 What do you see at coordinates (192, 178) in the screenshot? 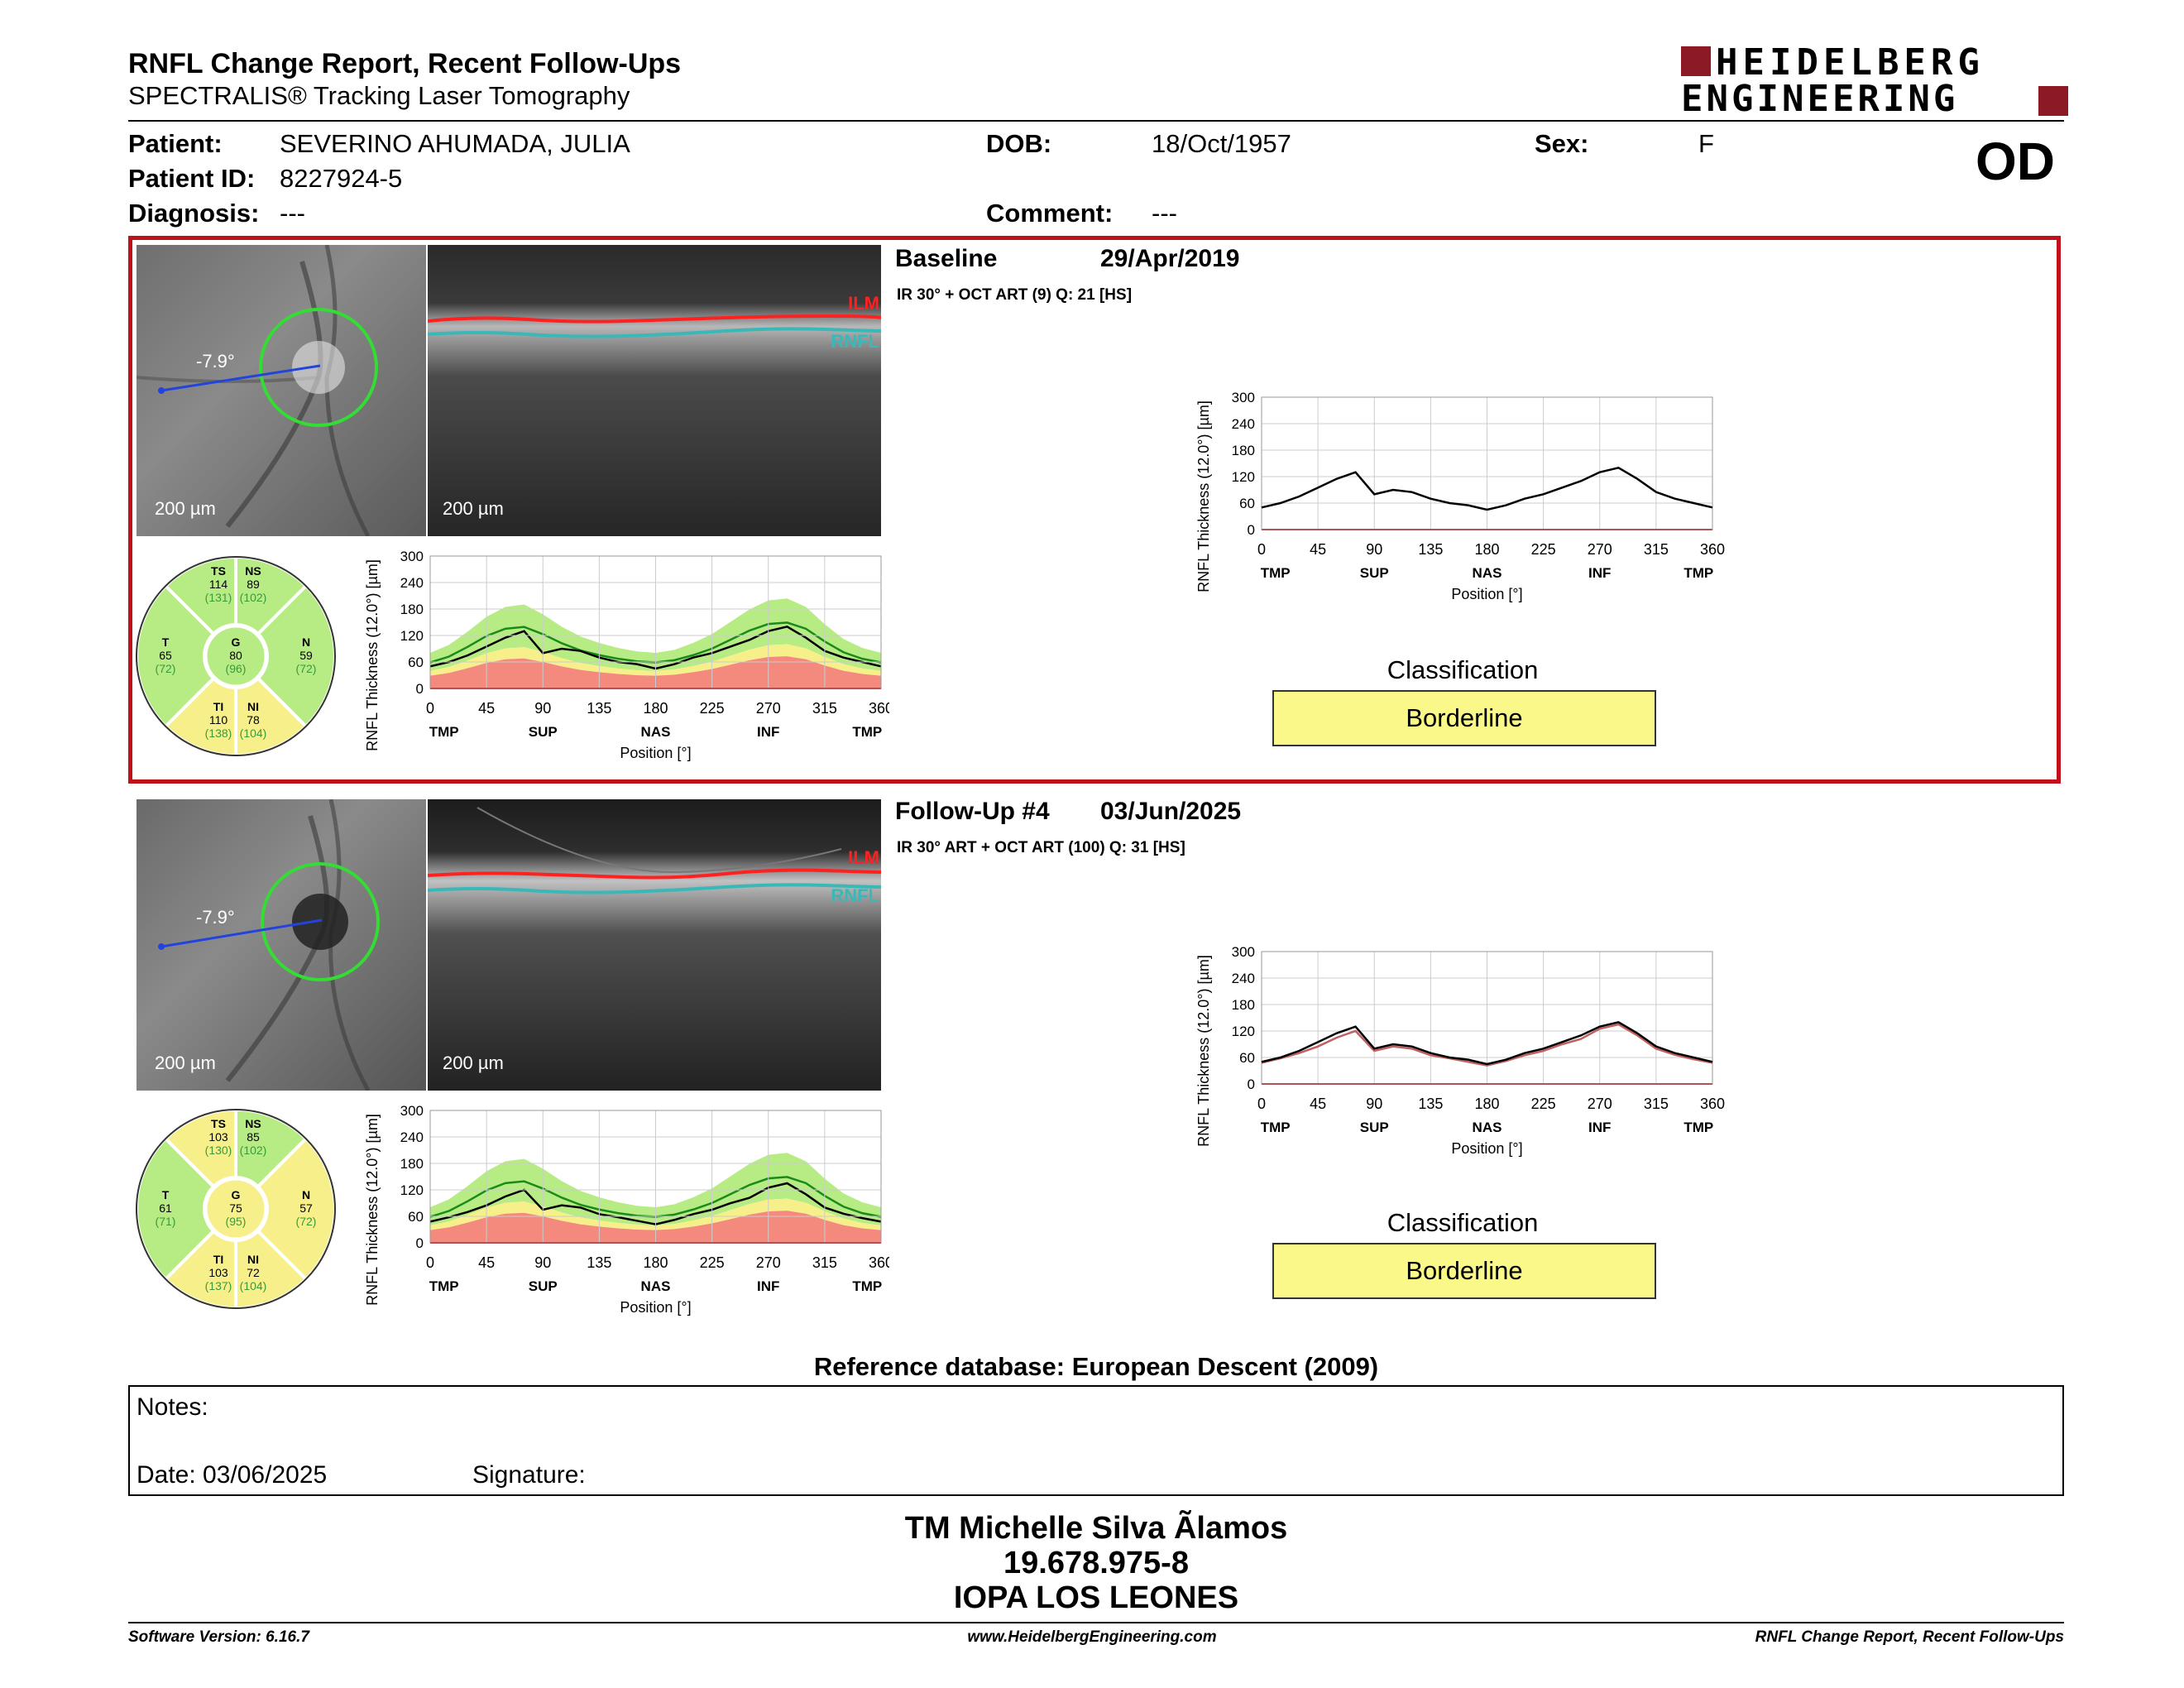
I see `patient-id-label: Patient ID:` at bounding box center [192, 178].